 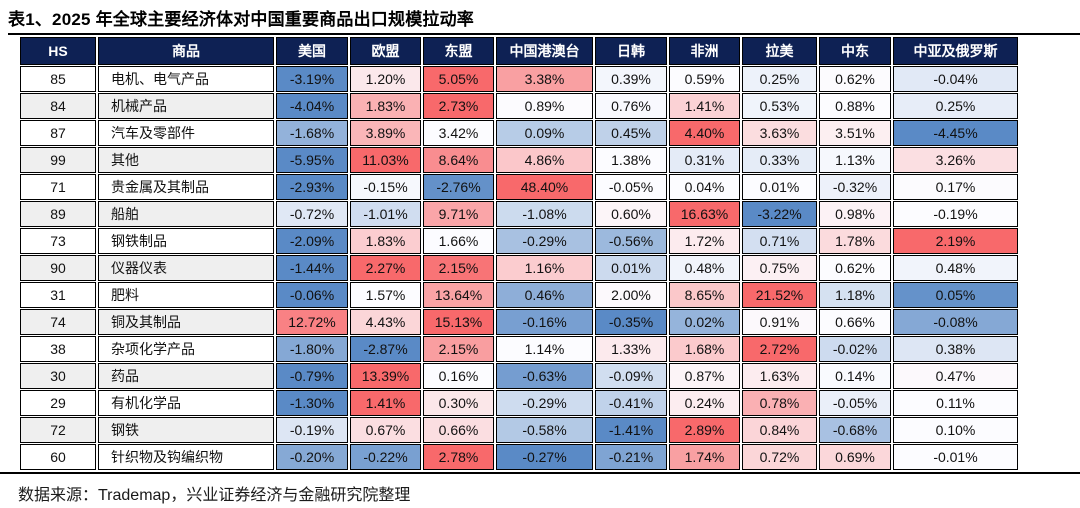 What do you see at coordinates (855, 133) in the screenshot?
I see `value-cell: 3.51%` at bounding box center [855, 133].